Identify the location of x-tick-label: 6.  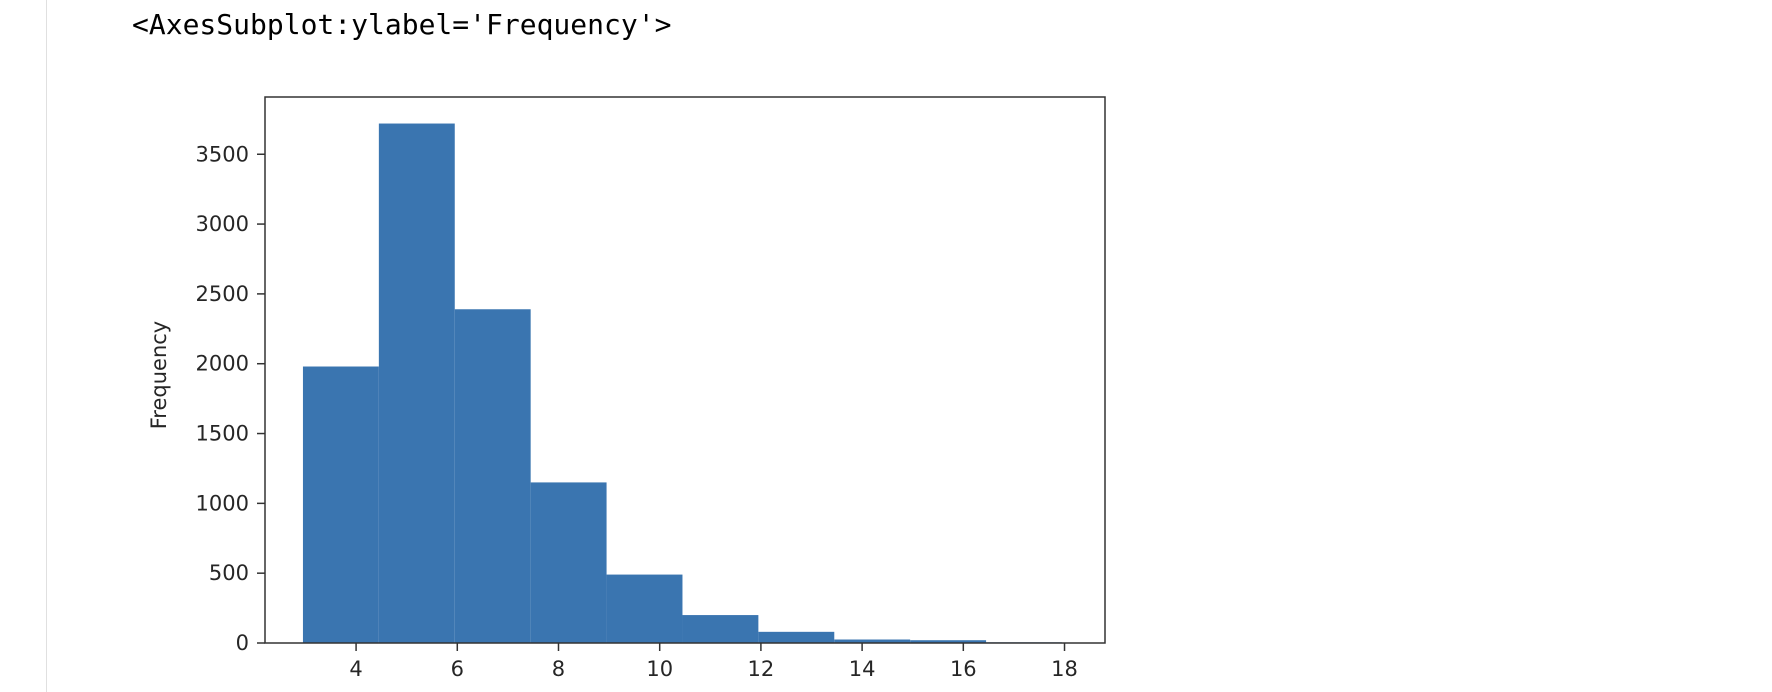
(457, 669).